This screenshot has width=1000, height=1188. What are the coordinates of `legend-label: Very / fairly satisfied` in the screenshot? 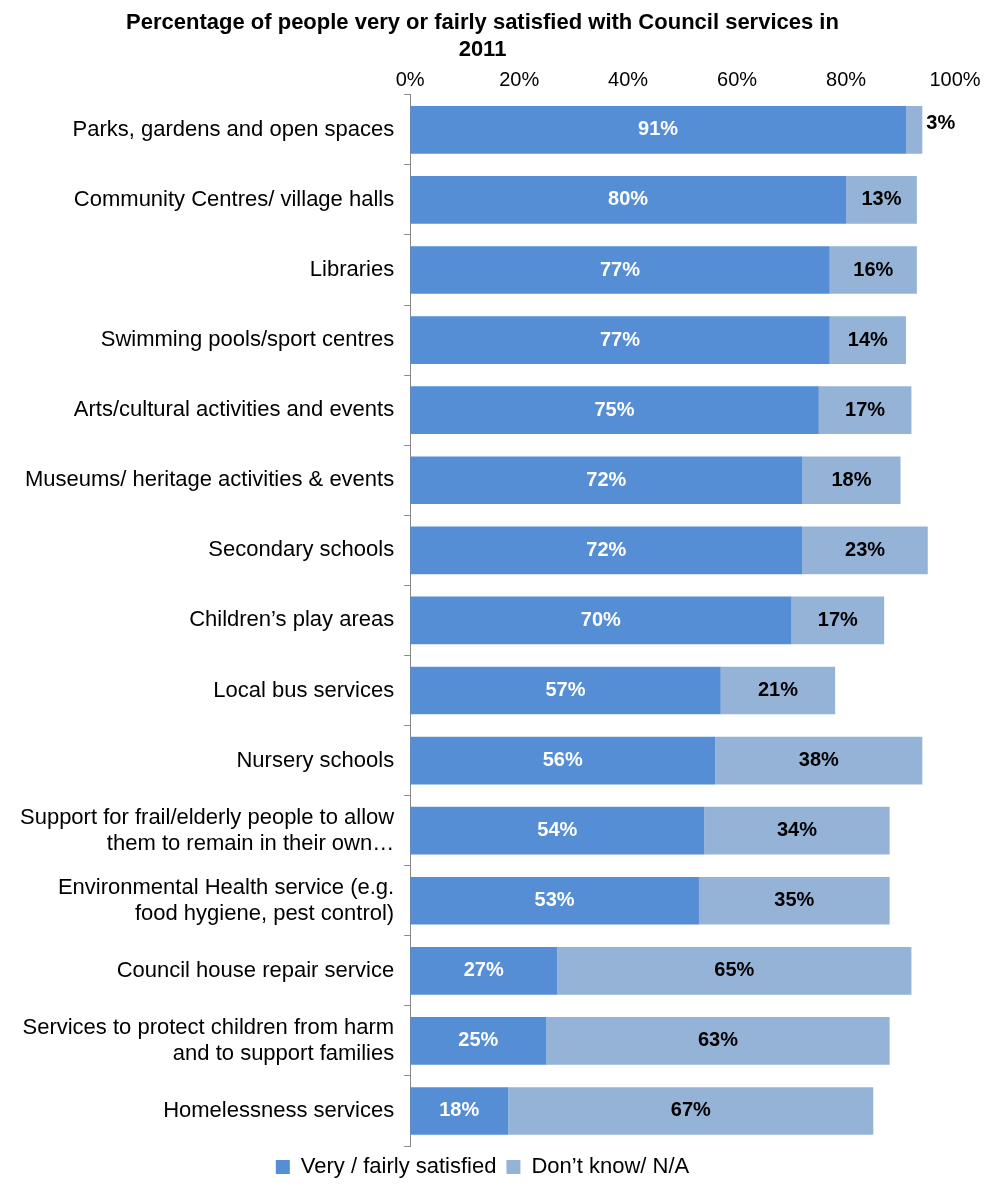 It's located at (398, 1166).